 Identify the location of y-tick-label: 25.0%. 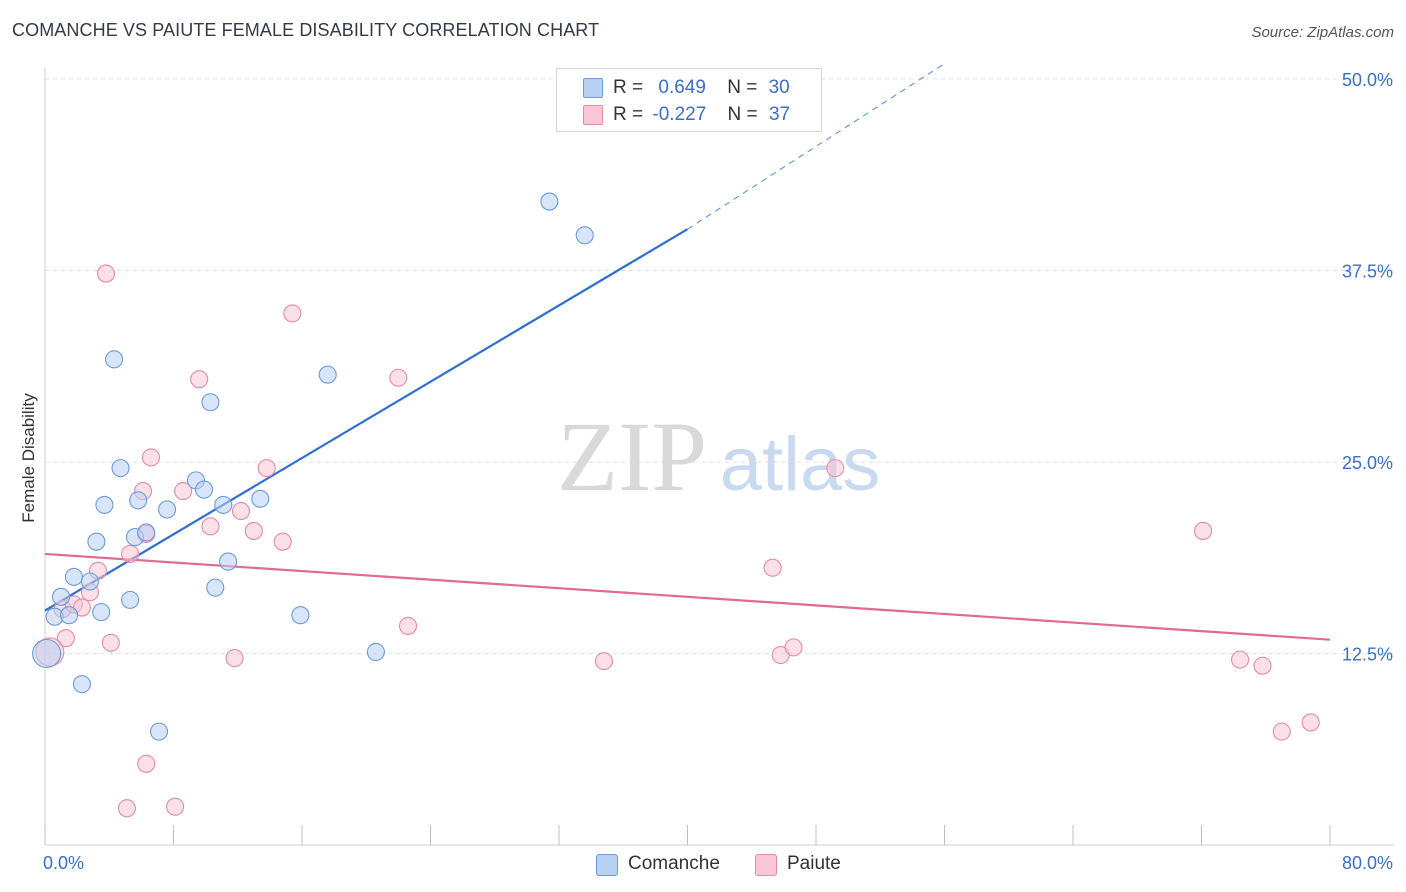
(1367, 463).